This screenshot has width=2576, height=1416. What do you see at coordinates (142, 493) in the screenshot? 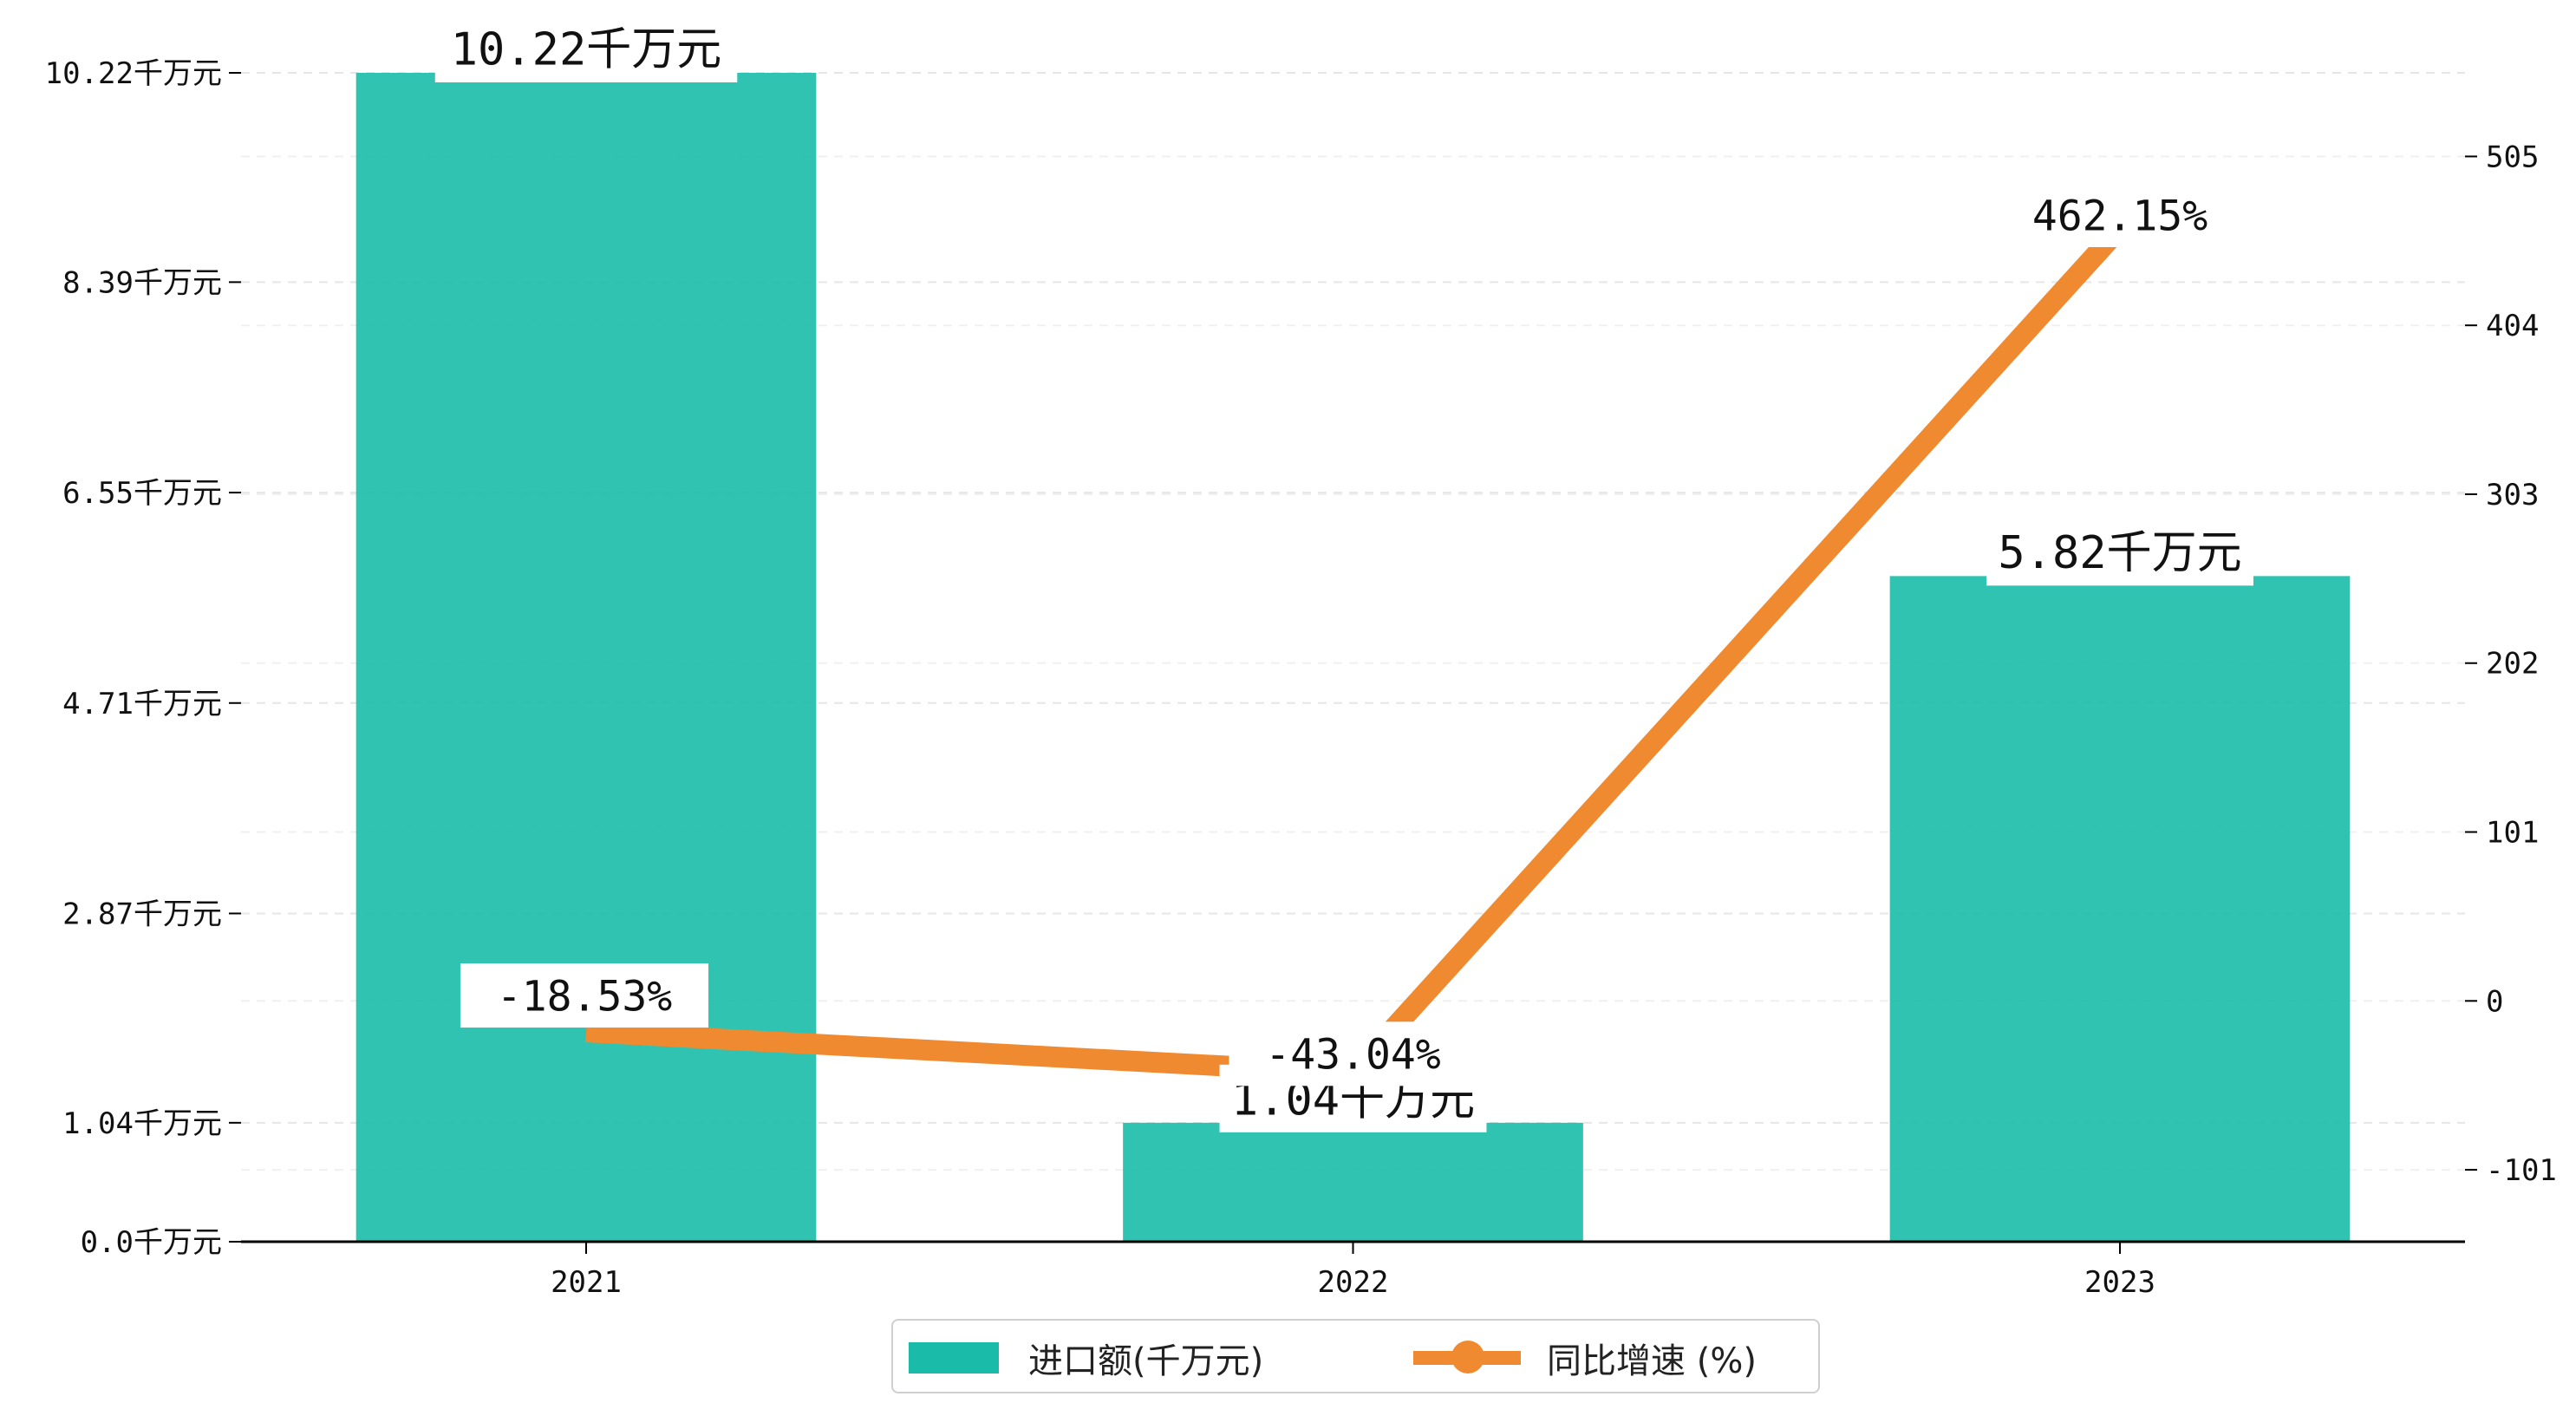
I see `left-tick-label: 6.55千万元` at bounding box center [142, 493].